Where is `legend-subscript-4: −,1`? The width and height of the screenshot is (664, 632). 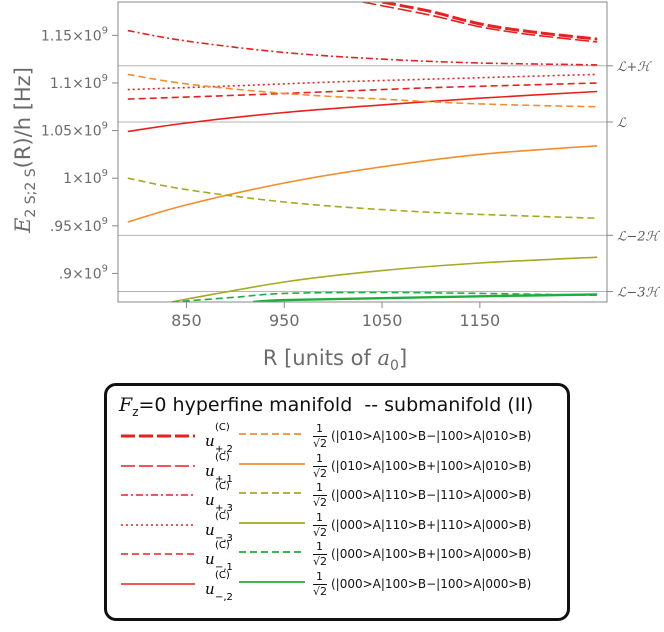
legend-subscript-4: −,1 is located at coordinates (224, 567).